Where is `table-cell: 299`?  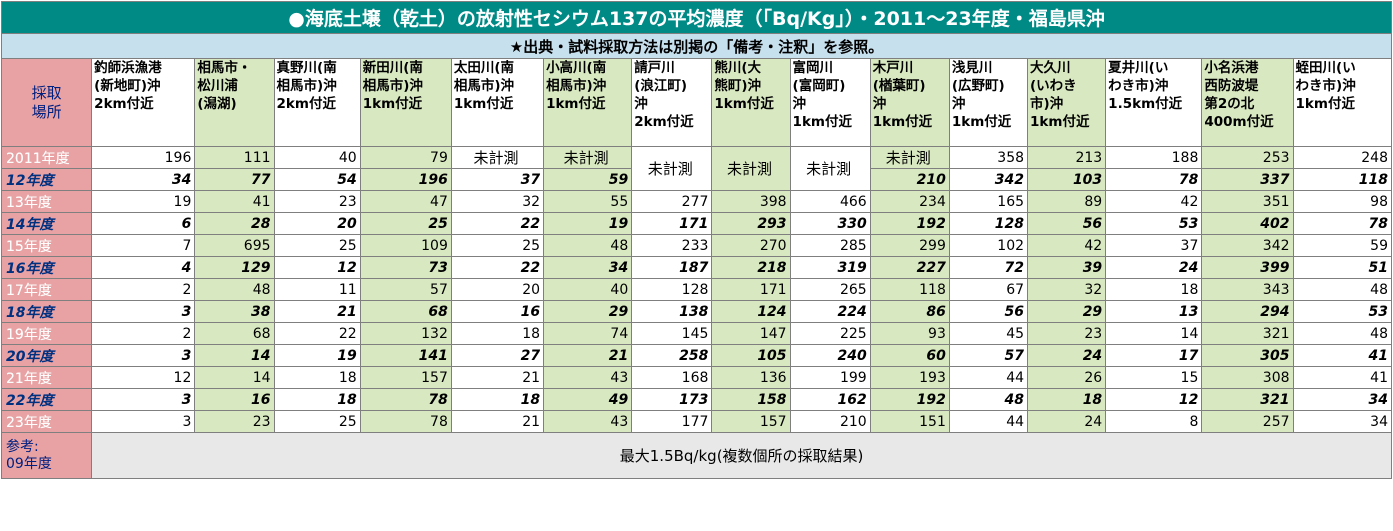
table-cell: 299 is located at coordinates (909, 245).